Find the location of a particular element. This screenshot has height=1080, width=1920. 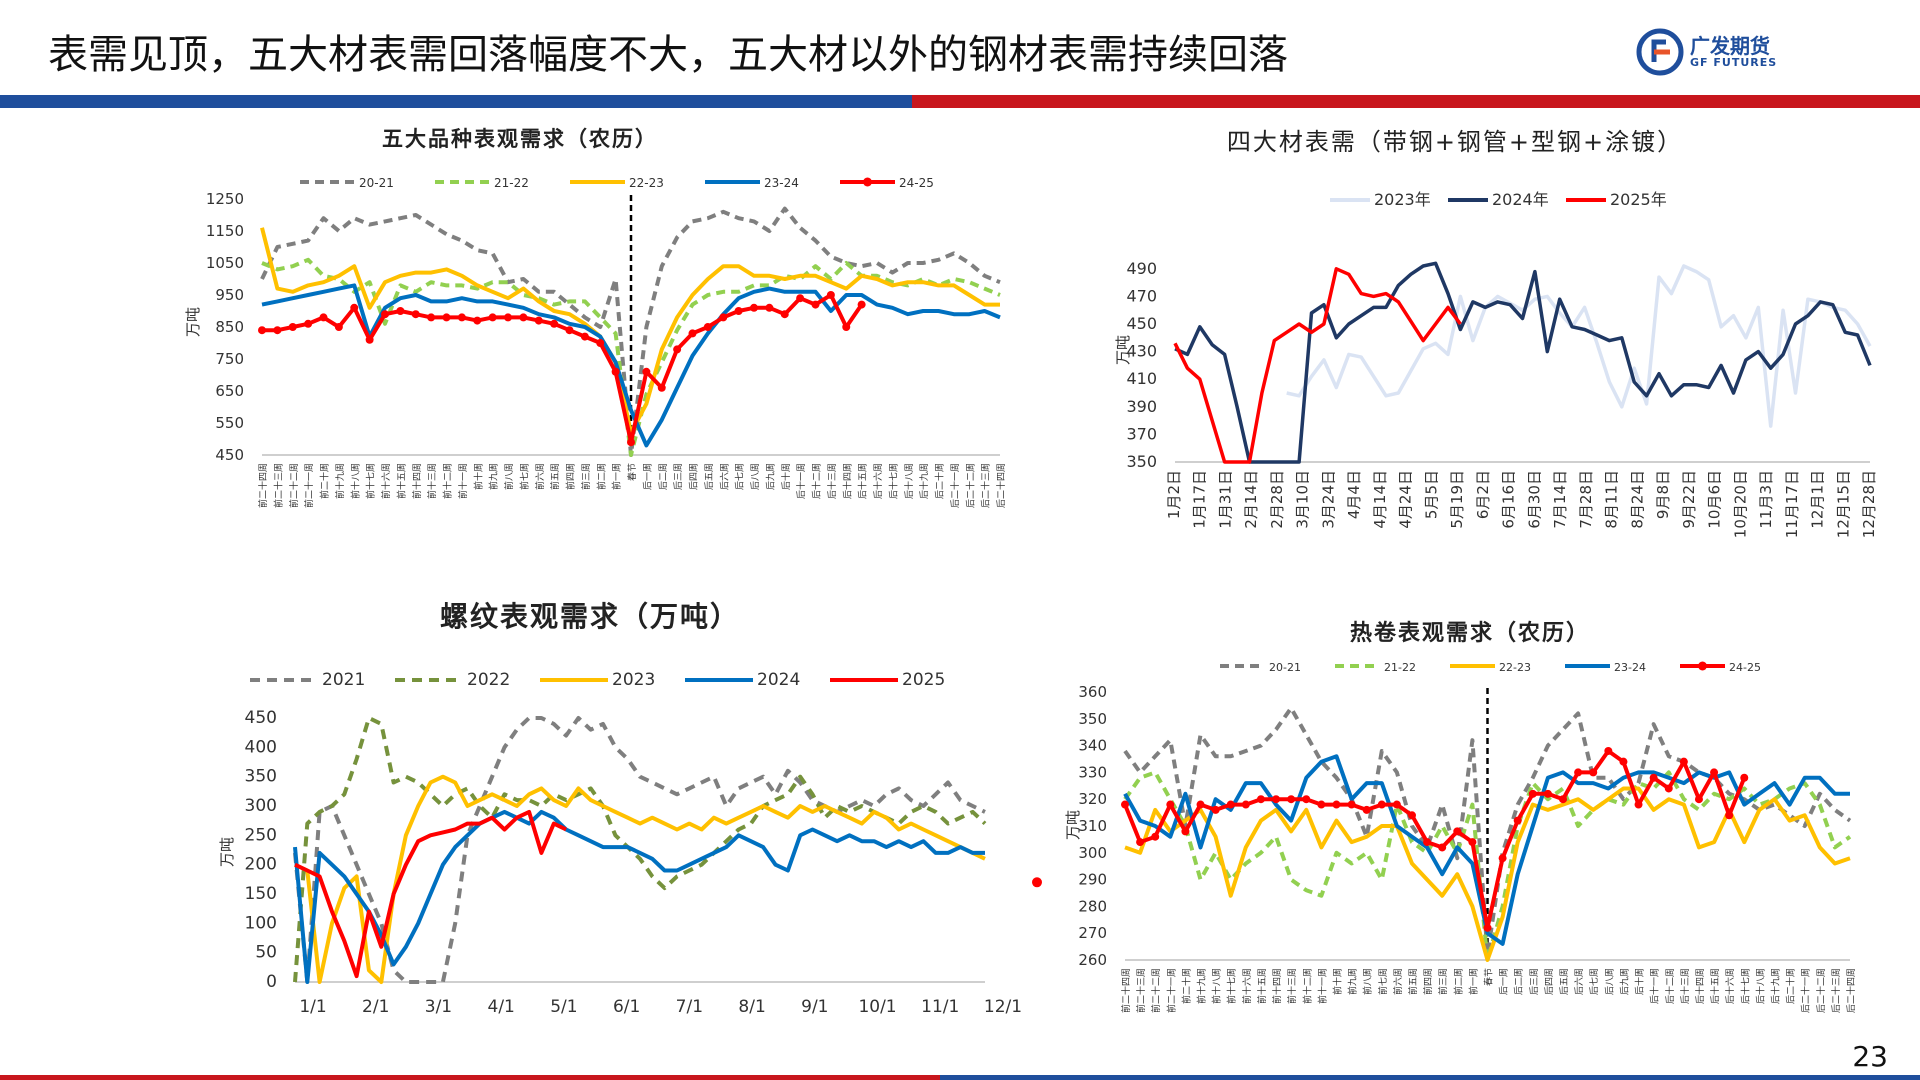

x-tick-label-rebar: 10/1 is located at coordinates (877, 1007).